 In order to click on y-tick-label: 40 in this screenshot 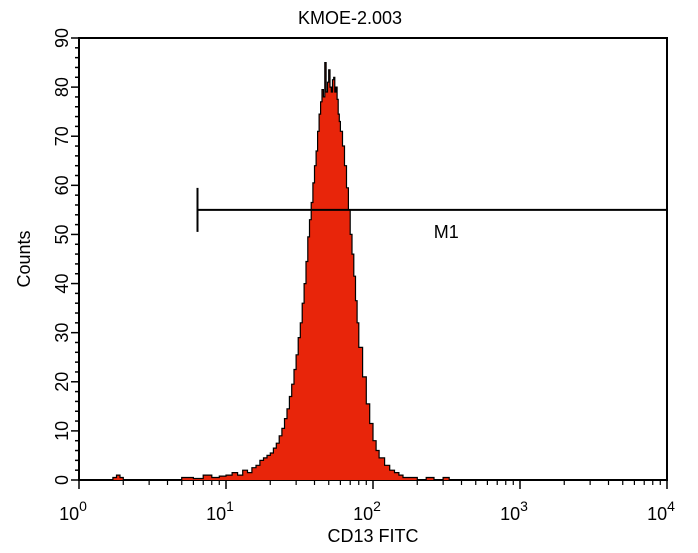, I will do `click(62, 284)`.